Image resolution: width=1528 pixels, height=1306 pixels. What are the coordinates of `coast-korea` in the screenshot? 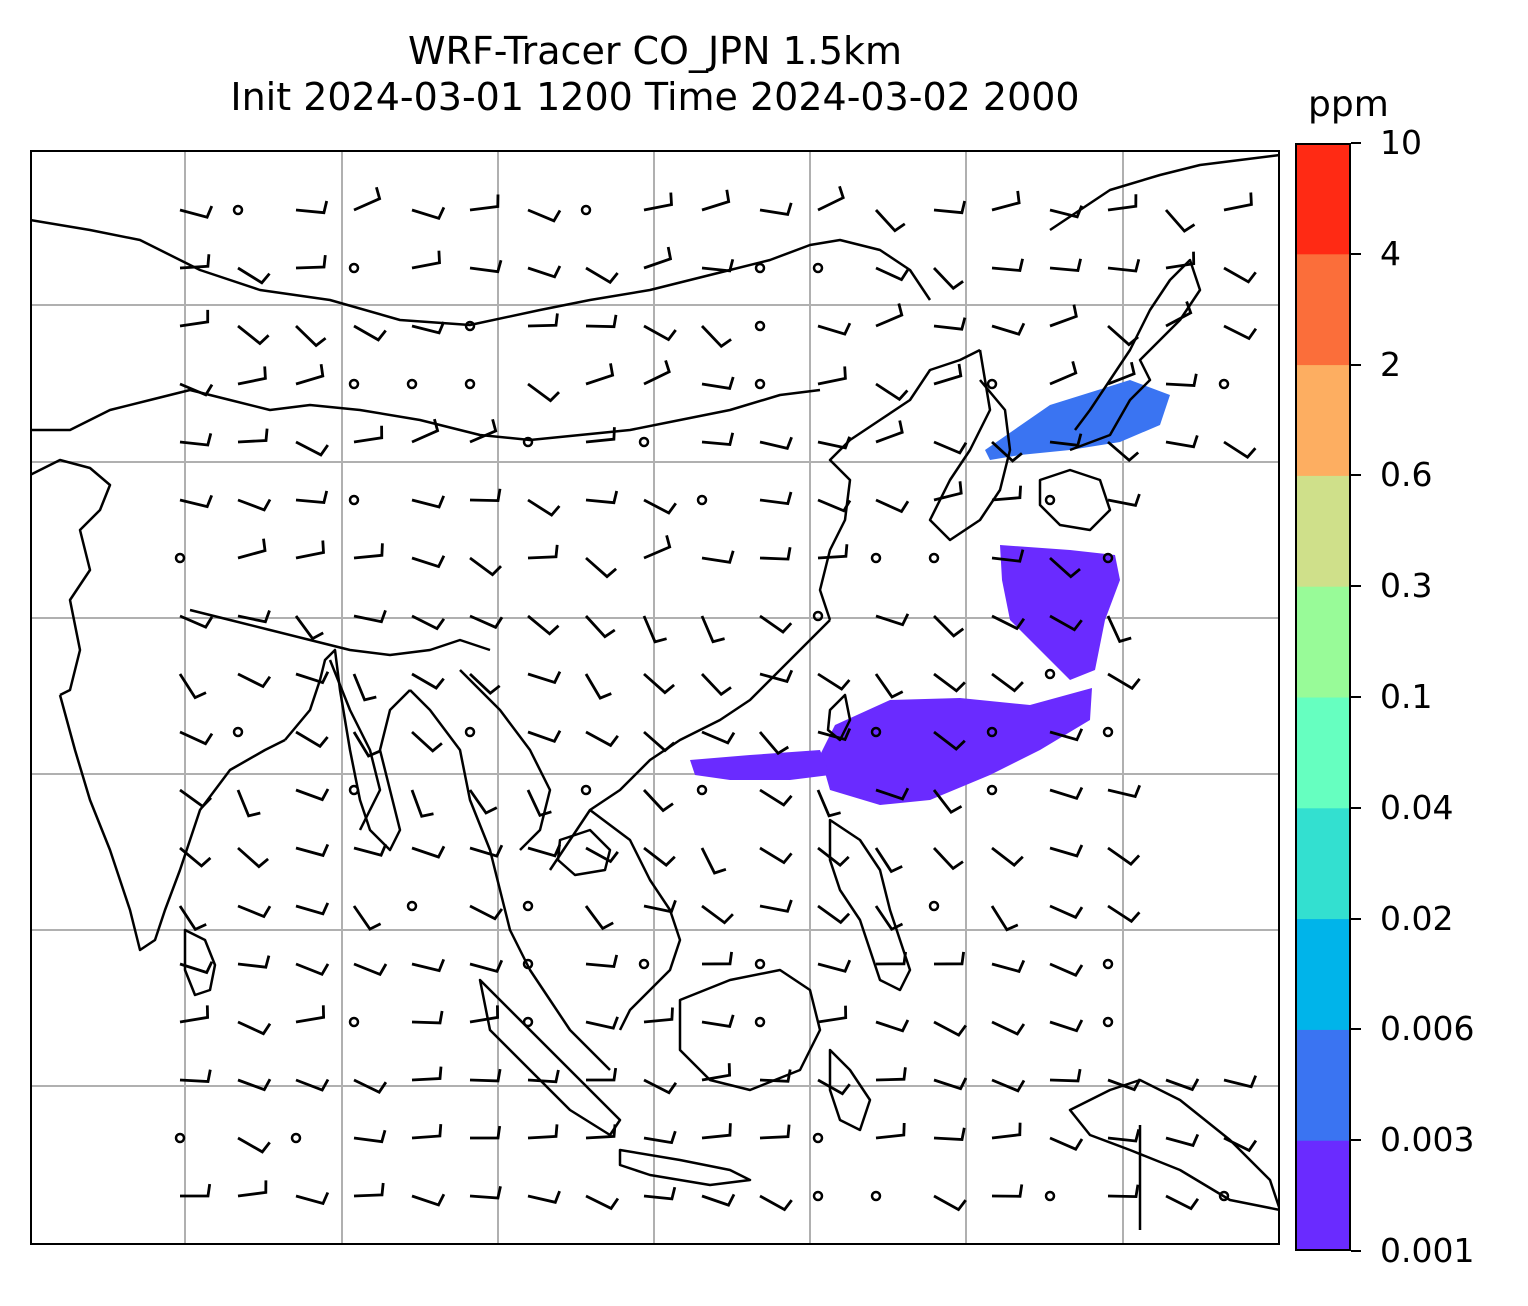 It's located at (970, 445).